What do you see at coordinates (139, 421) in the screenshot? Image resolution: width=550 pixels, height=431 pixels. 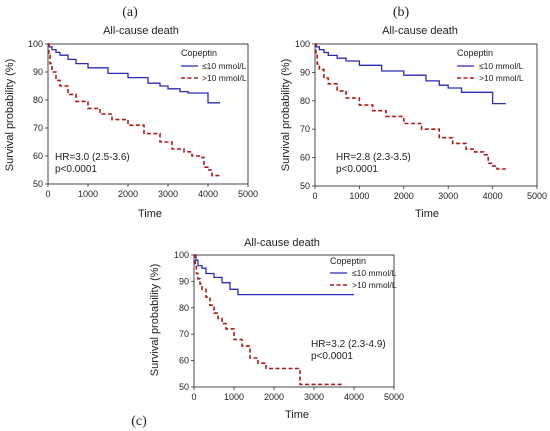 I see `panel-label: (c)` at bounding box center [139, 421].